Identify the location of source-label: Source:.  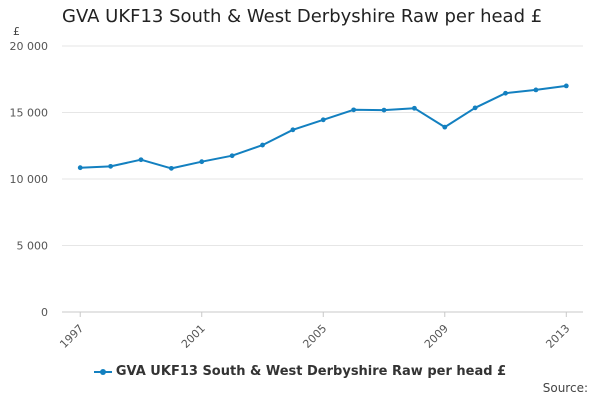
(565, 388).